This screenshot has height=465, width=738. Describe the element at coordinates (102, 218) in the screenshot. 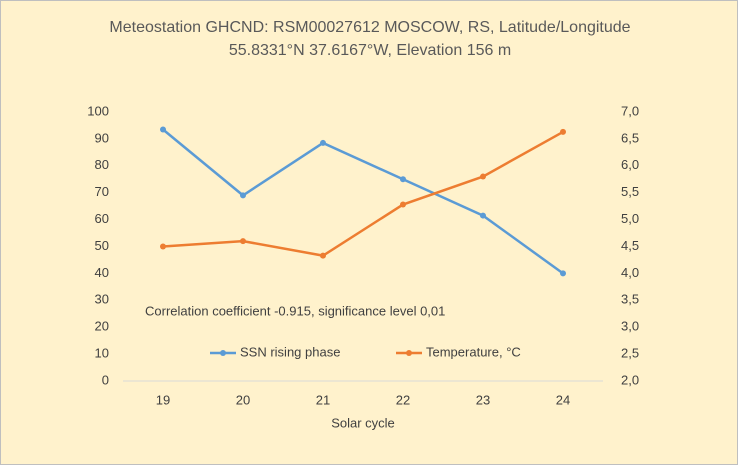

I see `y-tick-label: 60` at that location.